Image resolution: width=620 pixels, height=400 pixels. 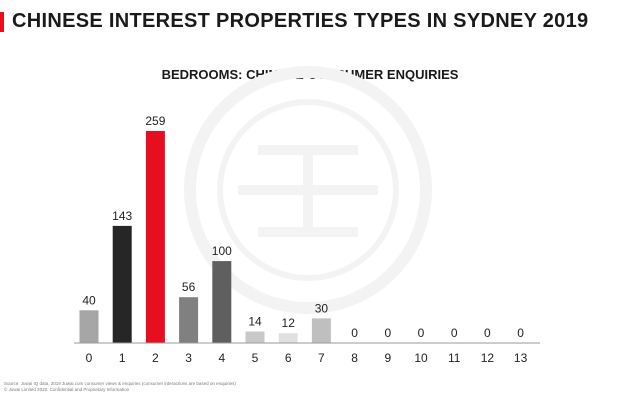 What do you see at coordinates (188, 358) in the screenshot?
I see `x-tick-label-3: 3` at bounding box center [188, 358].